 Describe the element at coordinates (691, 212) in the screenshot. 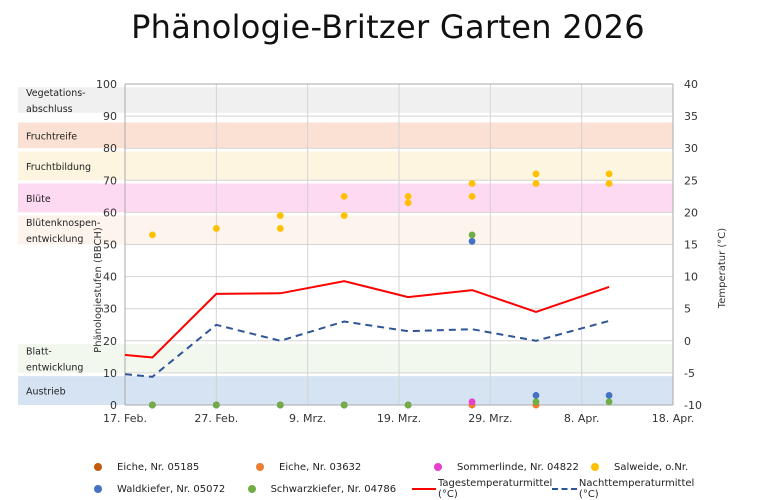

I see `y2-tick-label: 20` at that location.